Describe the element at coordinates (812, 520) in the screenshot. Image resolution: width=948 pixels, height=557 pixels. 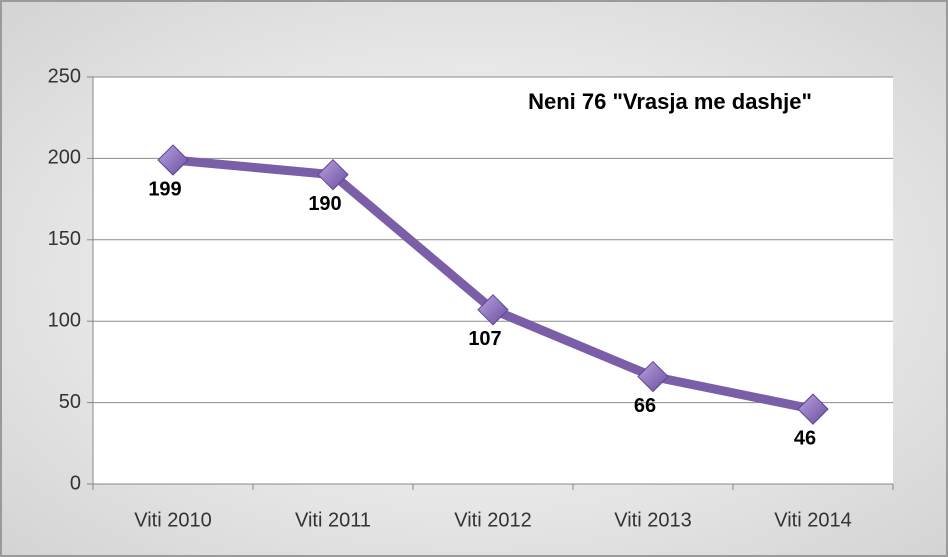
I see `x-tick-label: Viti 2014` at that location.